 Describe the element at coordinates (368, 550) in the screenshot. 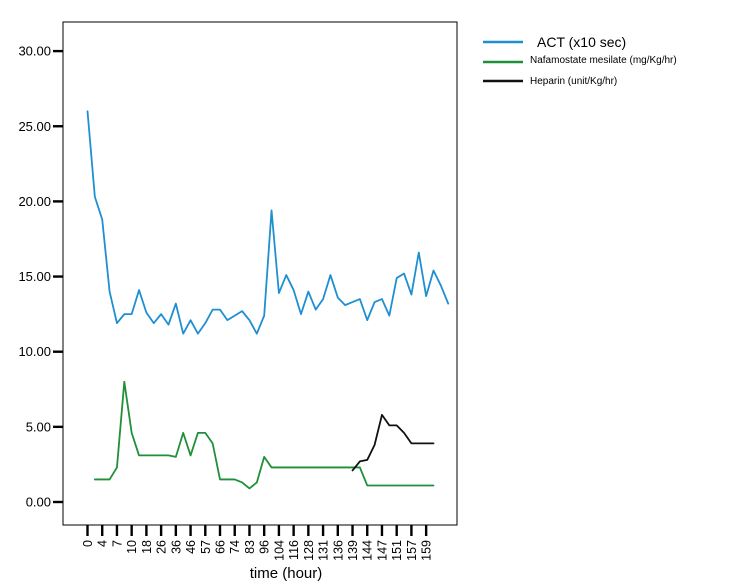

I see `x-tick-label: 144` at that location.